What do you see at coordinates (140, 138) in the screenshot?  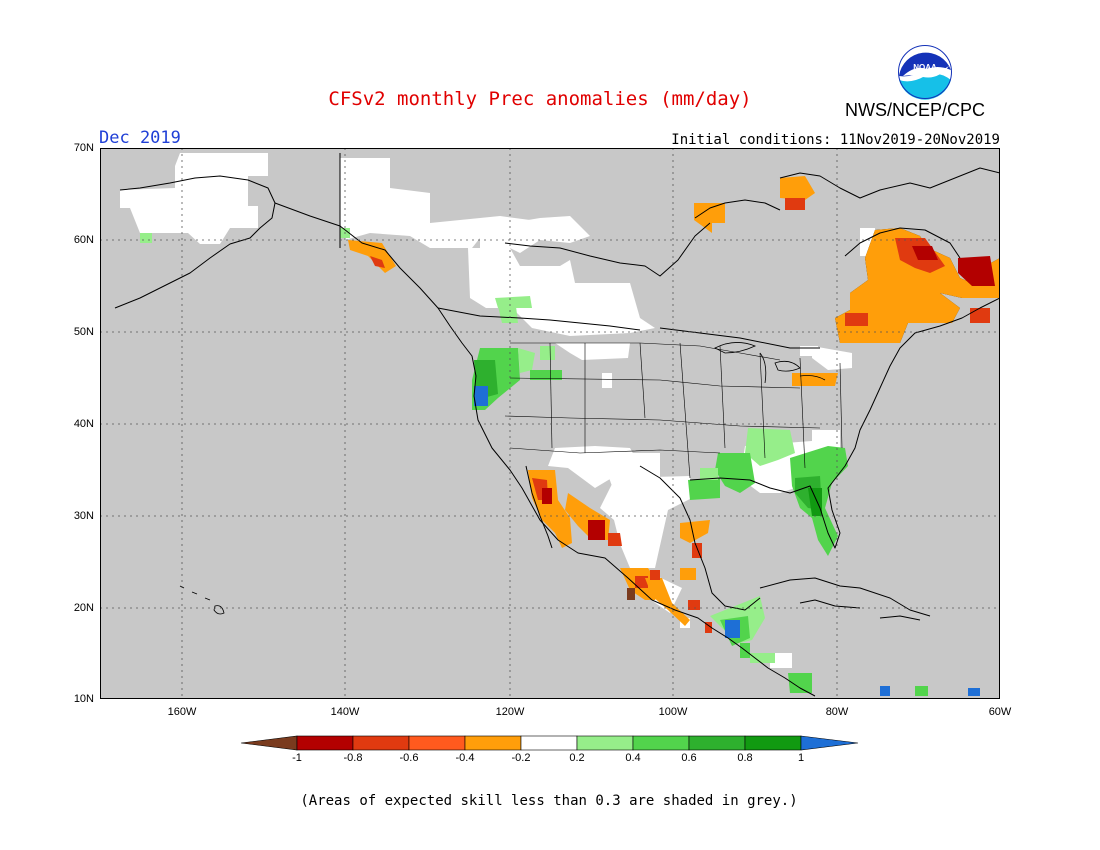 I see `forecast-month: Dec 2019` at bounding box center [140, 138].